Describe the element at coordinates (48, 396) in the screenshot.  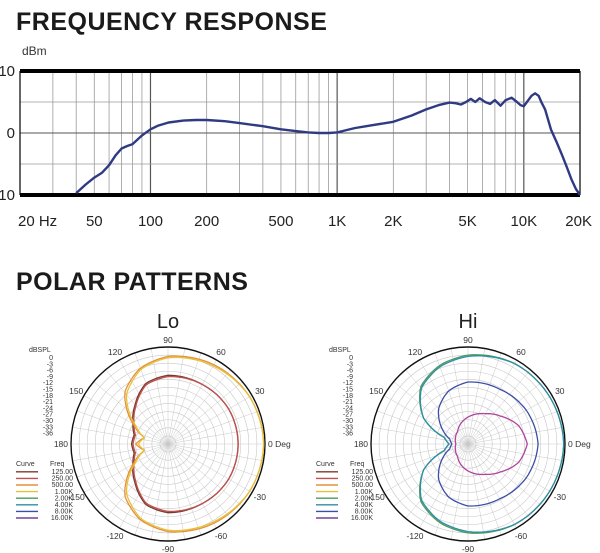
I see `polar-lo-radial-tick: -18` at that location.